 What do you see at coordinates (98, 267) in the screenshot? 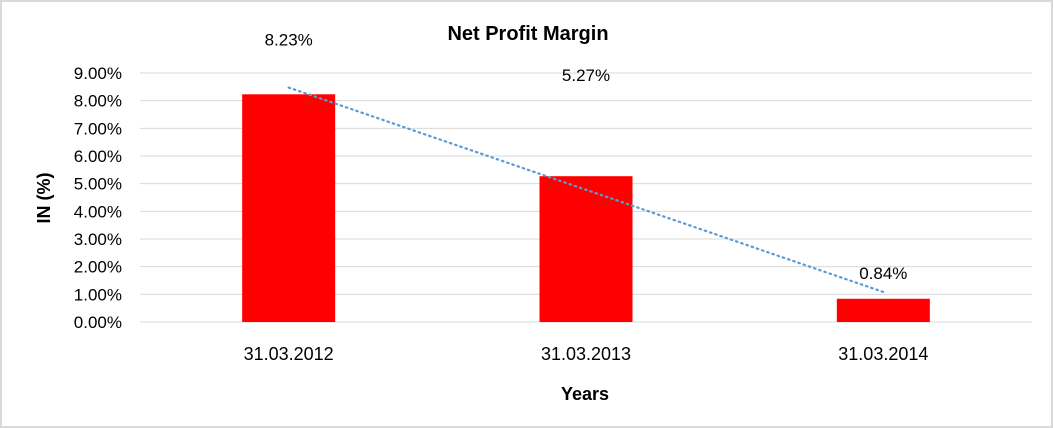
I see `y-tick-label: 2.00%` at bounding box center [98, 267].